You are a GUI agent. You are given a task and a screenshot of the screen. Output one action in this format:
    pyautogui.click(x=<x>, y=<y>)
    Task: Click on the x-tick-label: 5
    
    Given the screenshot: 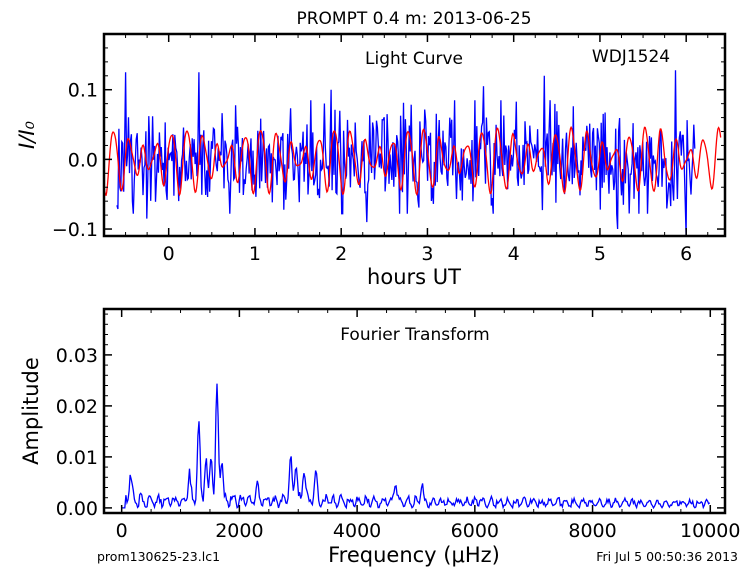 What is the action you would take?
    pyautogui.click(x=600, y=254)
    